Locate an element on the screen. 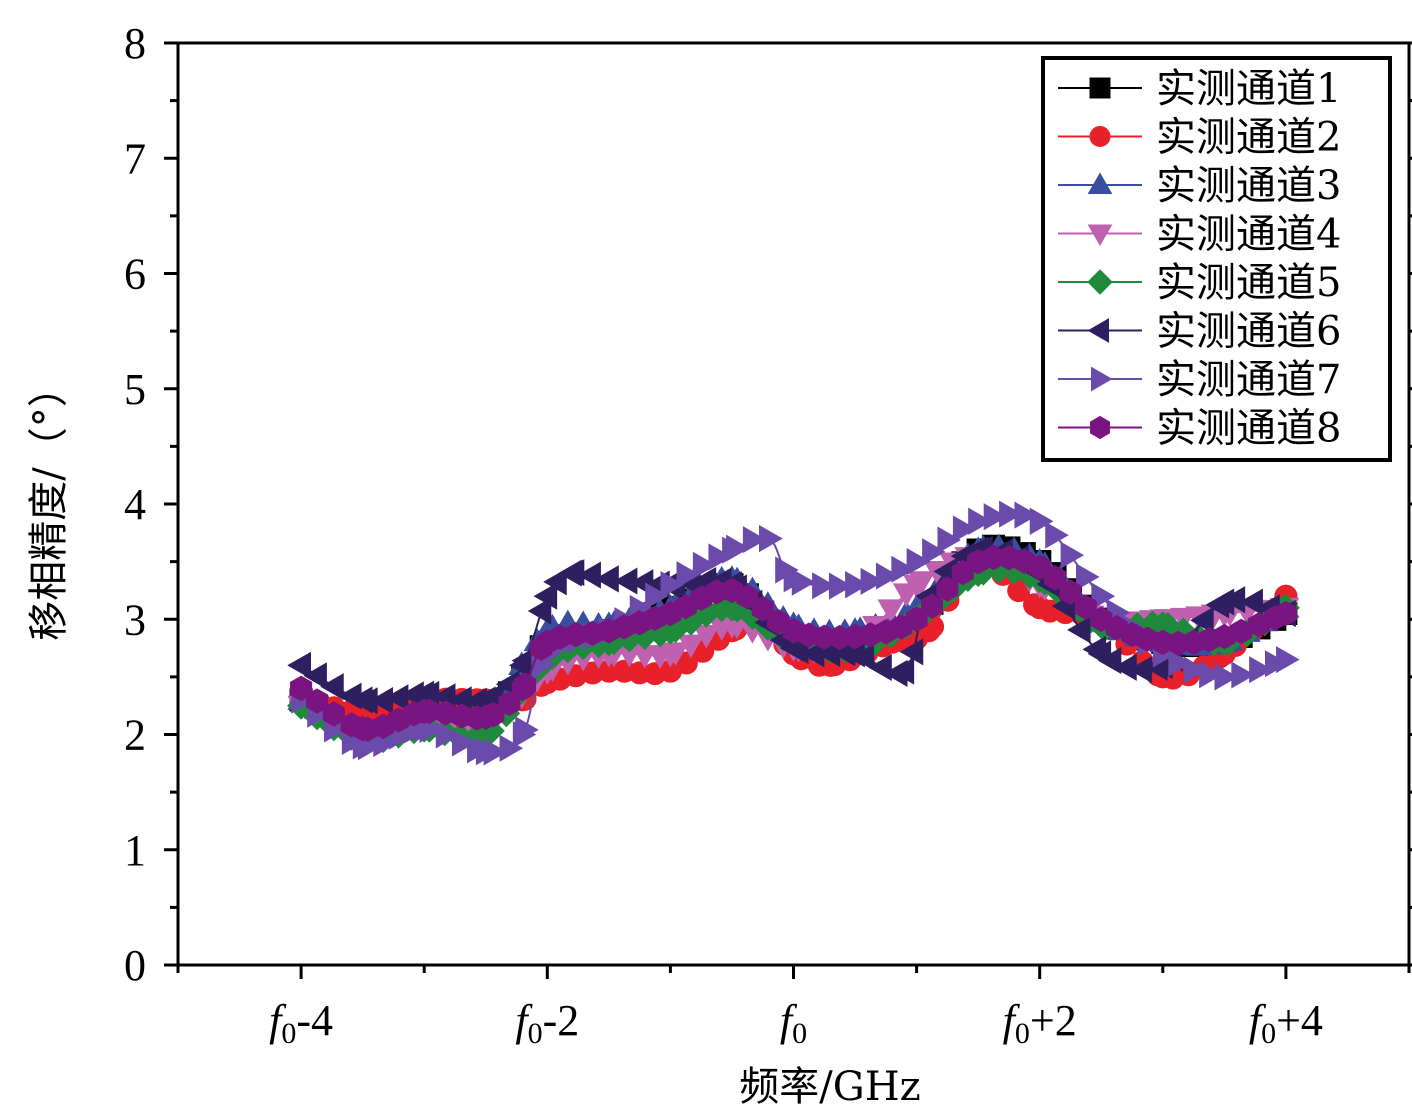  legend-entry: 实测通道8 is located at coordinates (1199, 429).